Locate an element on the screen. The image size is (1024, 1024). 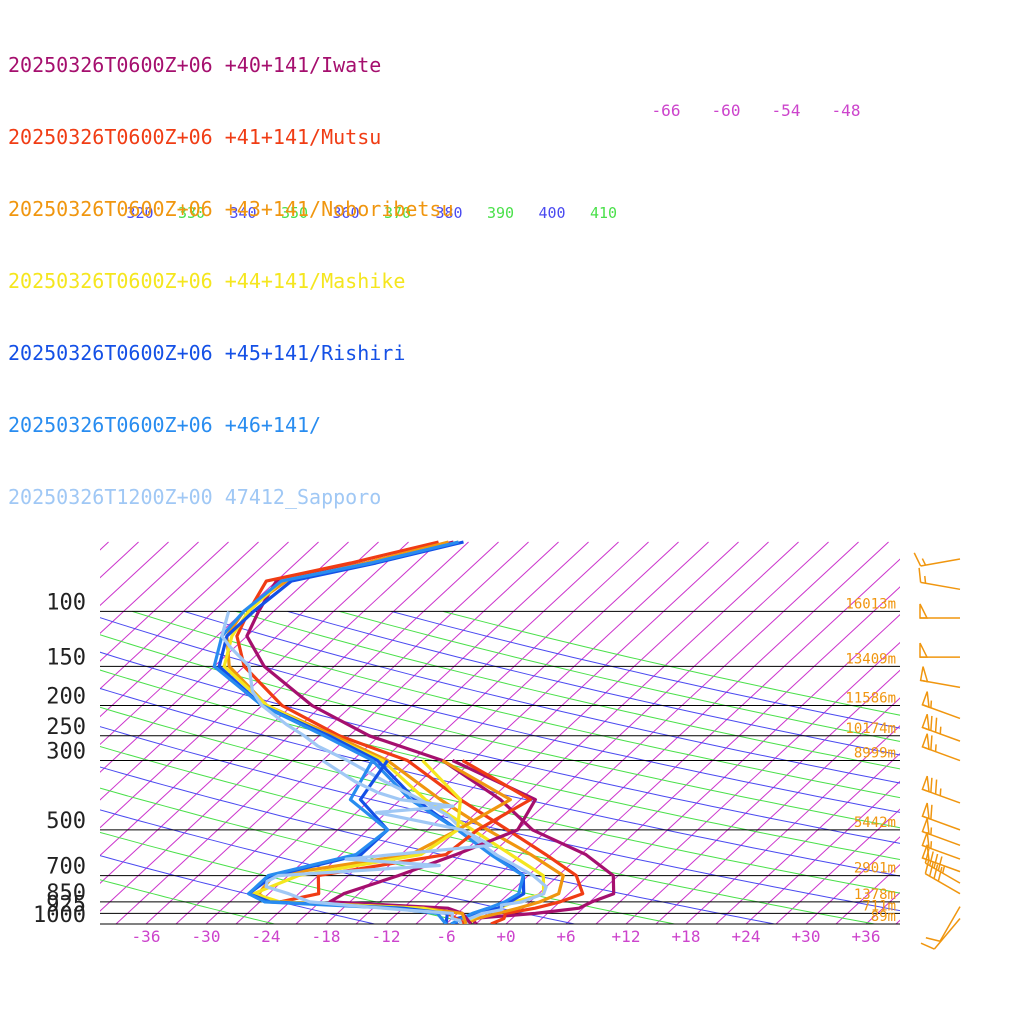
theta-label: 410 is located at coordinates (603, 213).